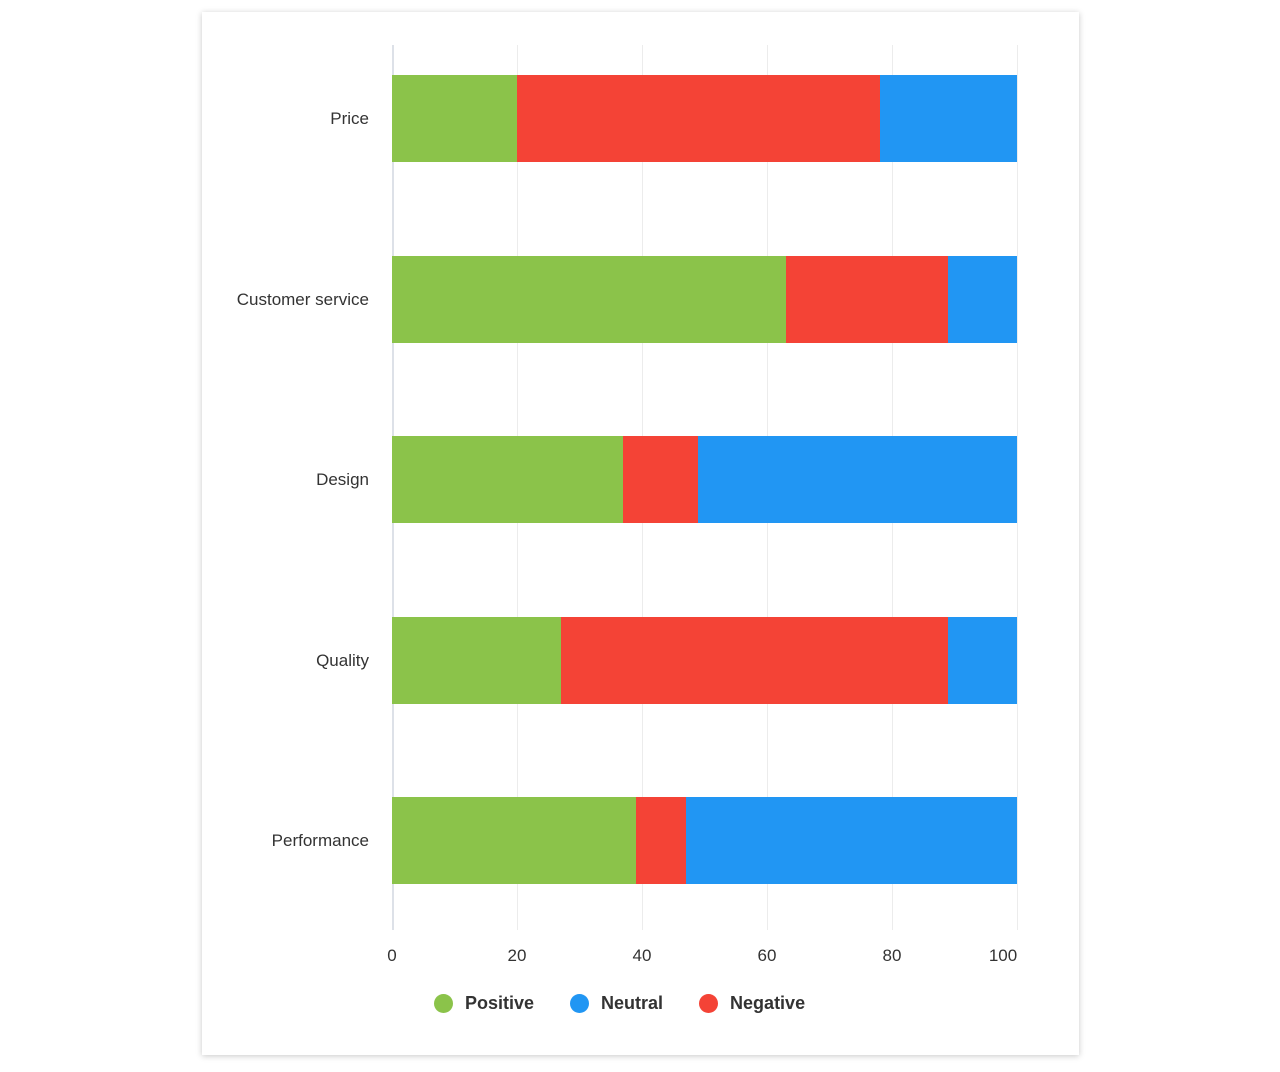 This screenshot has height=1072, width=1280. I want to click on bar-design, so click(704, 479).